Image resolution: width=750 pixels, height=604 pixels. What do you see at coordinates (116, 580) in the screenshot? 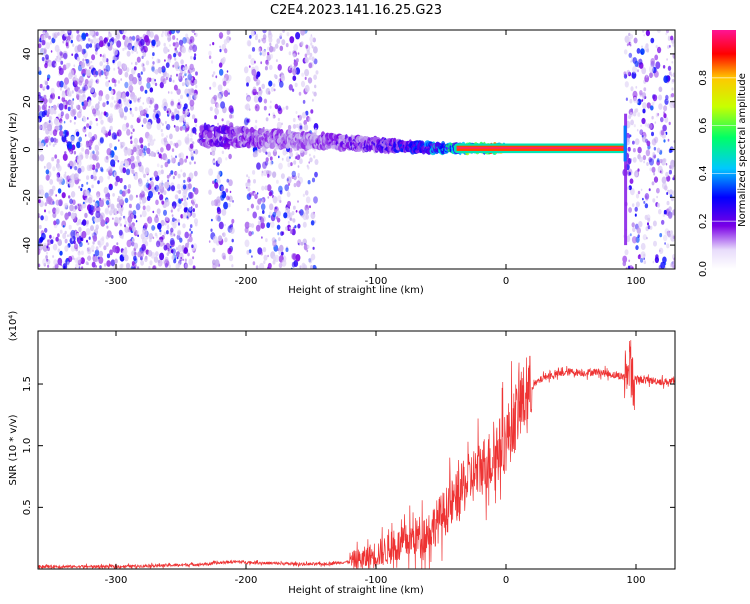
I see `x-tick-label: -300` at bounding box center [116, 580].